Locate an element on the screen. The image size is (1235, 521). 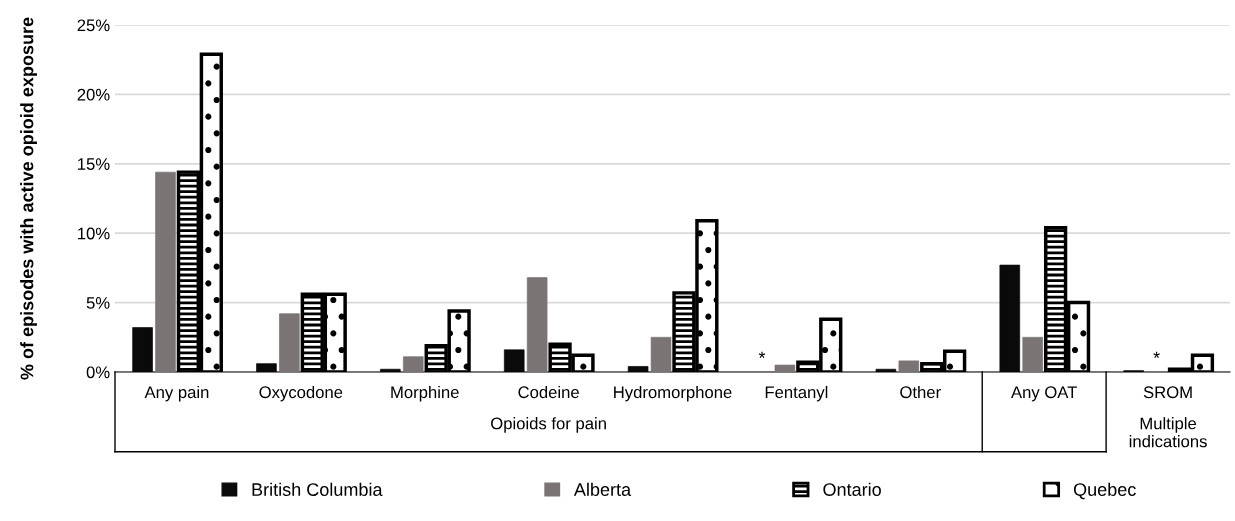
x-tick-label: Morphine is located at coordinates (425, 393).